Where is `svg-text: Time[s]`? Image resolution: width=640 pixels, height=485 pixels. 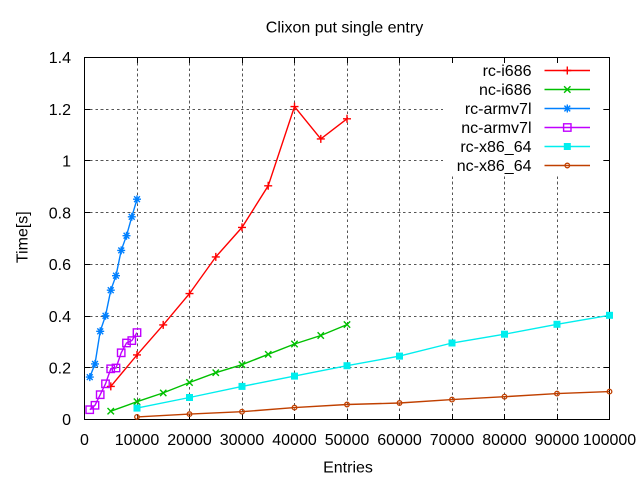
svg-text: Time[s] is located at coordinates (23, 237).